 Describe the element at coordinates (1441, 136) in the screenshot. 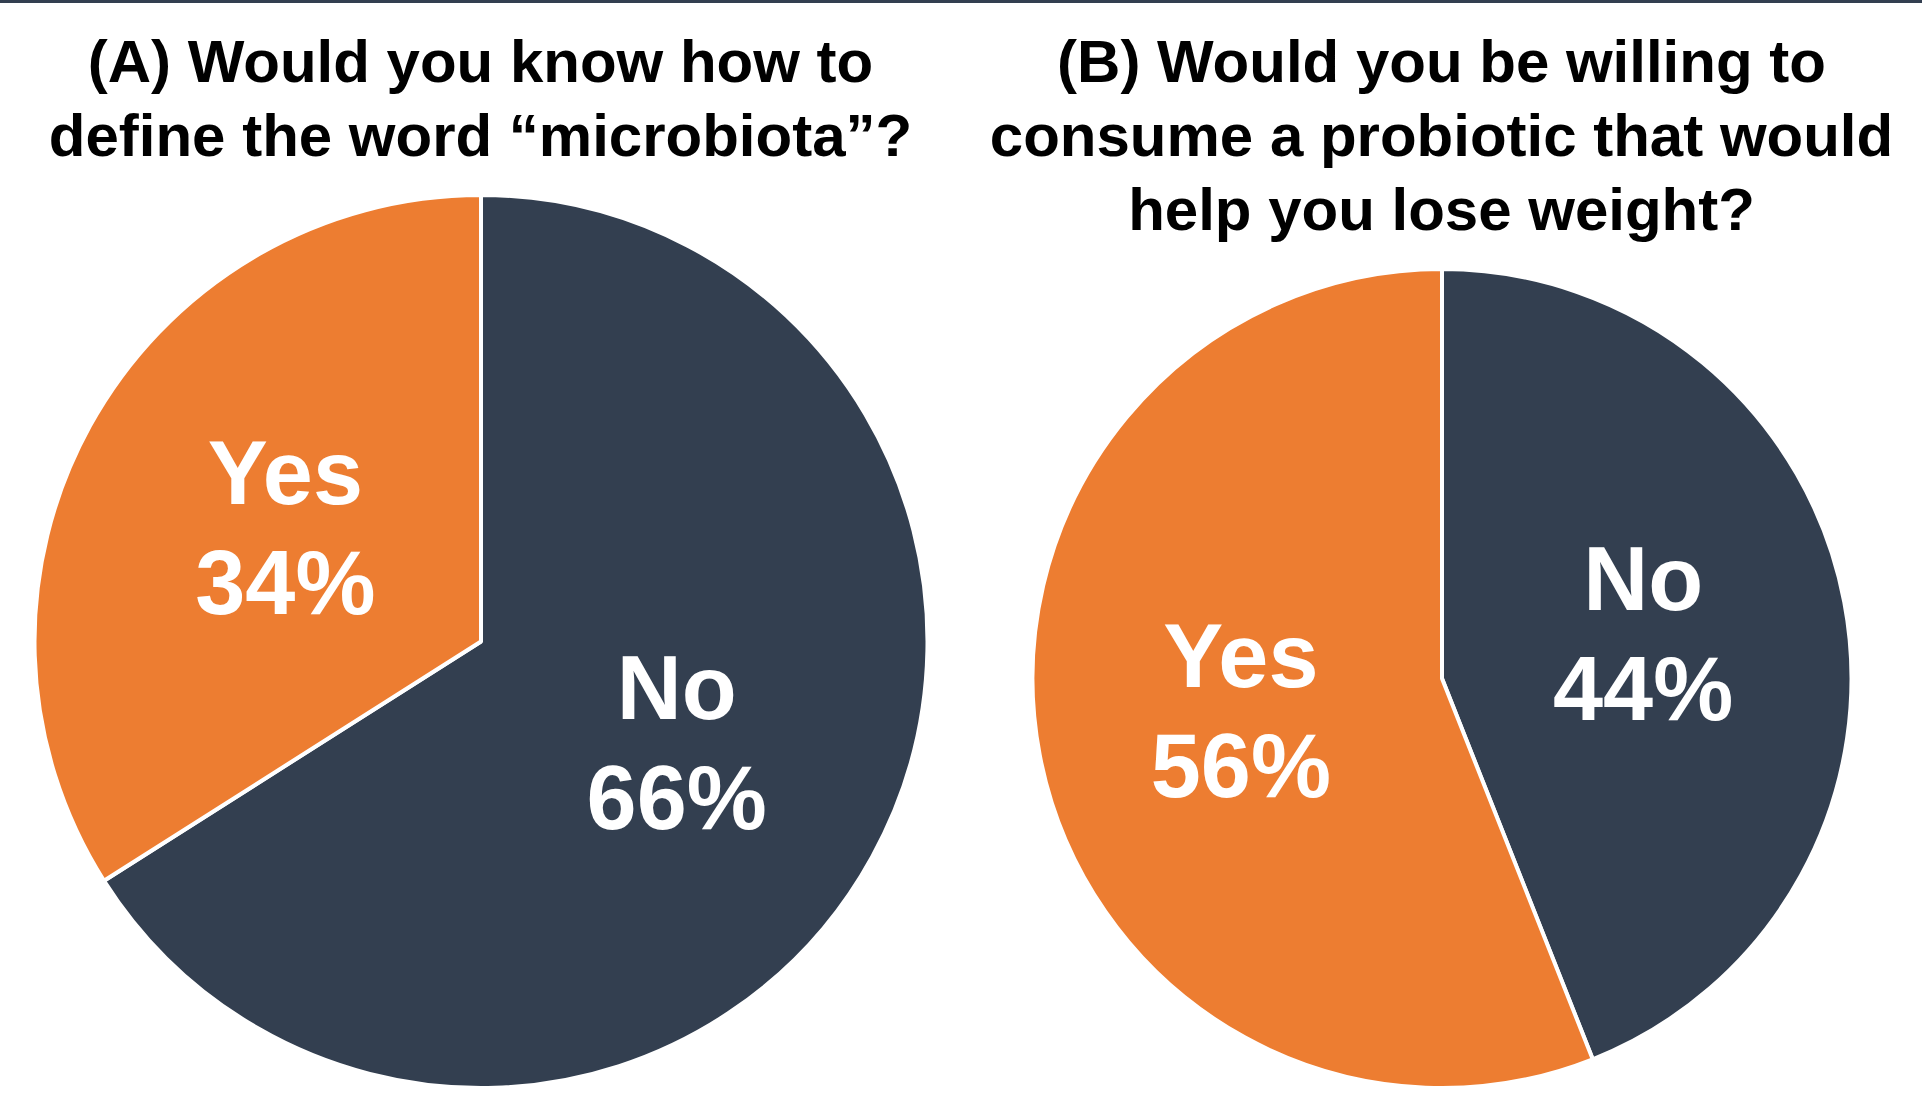

I see `chart-title: (B) Would you be willing to consume a probiotic that would help you lose weight?` at that location.